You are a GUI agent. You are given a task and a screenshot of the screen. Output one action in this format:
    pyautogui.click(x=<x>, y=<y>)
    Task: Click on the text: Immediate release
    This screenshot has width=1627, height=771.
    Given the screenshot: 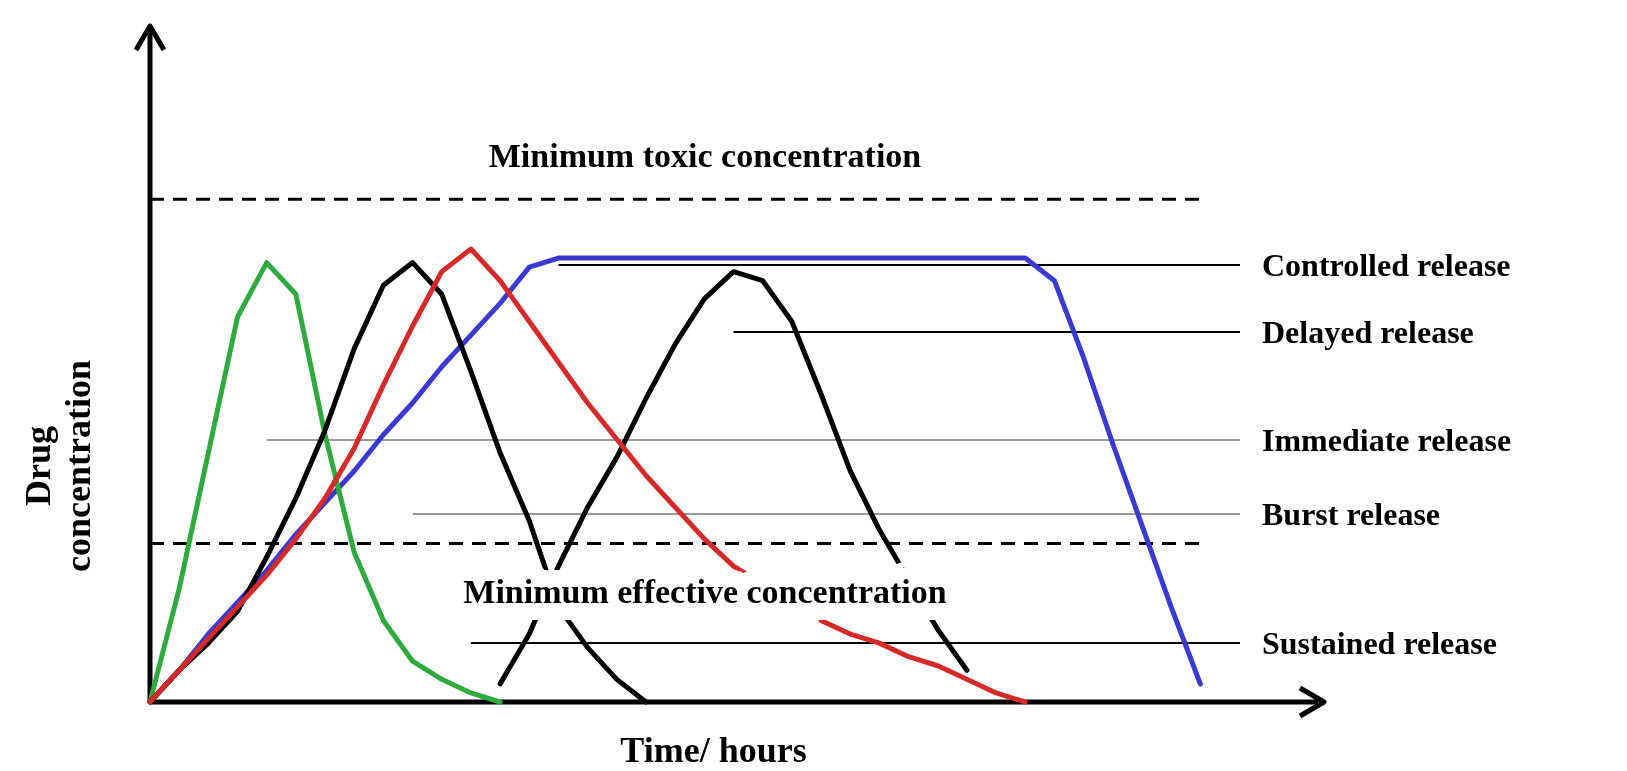 What is the action you would take?
    pyautogui.click(x=1387, y=440)
    